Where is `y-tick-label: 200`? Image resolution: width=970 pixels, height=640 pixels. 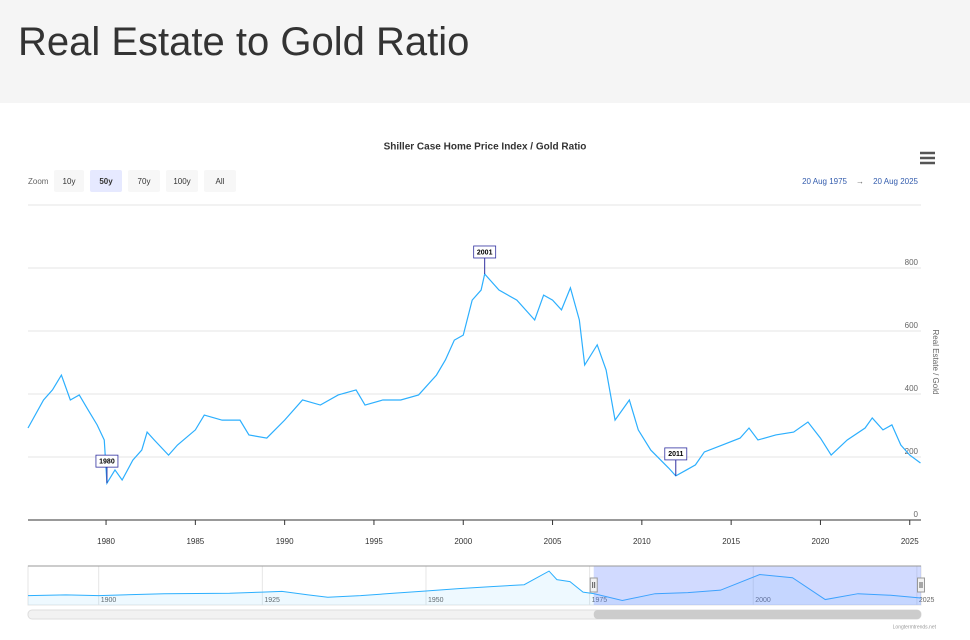
y-tick-label: 200 is located at coordinates (912, 451).